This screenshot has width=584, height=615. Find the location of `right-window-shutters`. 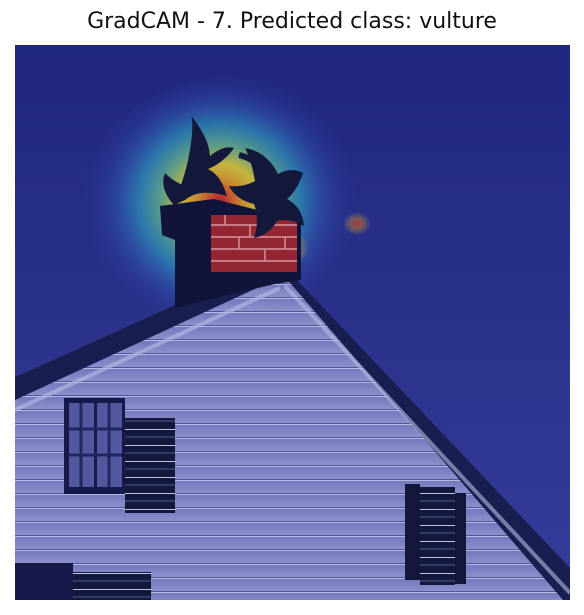

right-window-shutters is located at coordinates (435, 534).